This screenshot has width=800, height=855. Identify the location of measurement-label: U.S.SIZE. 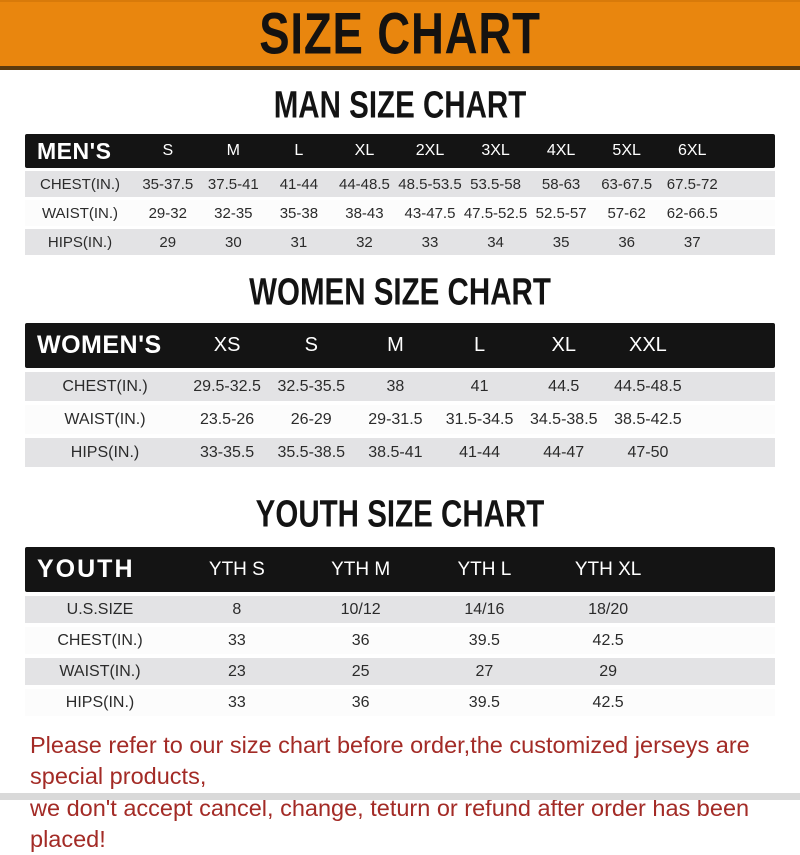
(100, 610).